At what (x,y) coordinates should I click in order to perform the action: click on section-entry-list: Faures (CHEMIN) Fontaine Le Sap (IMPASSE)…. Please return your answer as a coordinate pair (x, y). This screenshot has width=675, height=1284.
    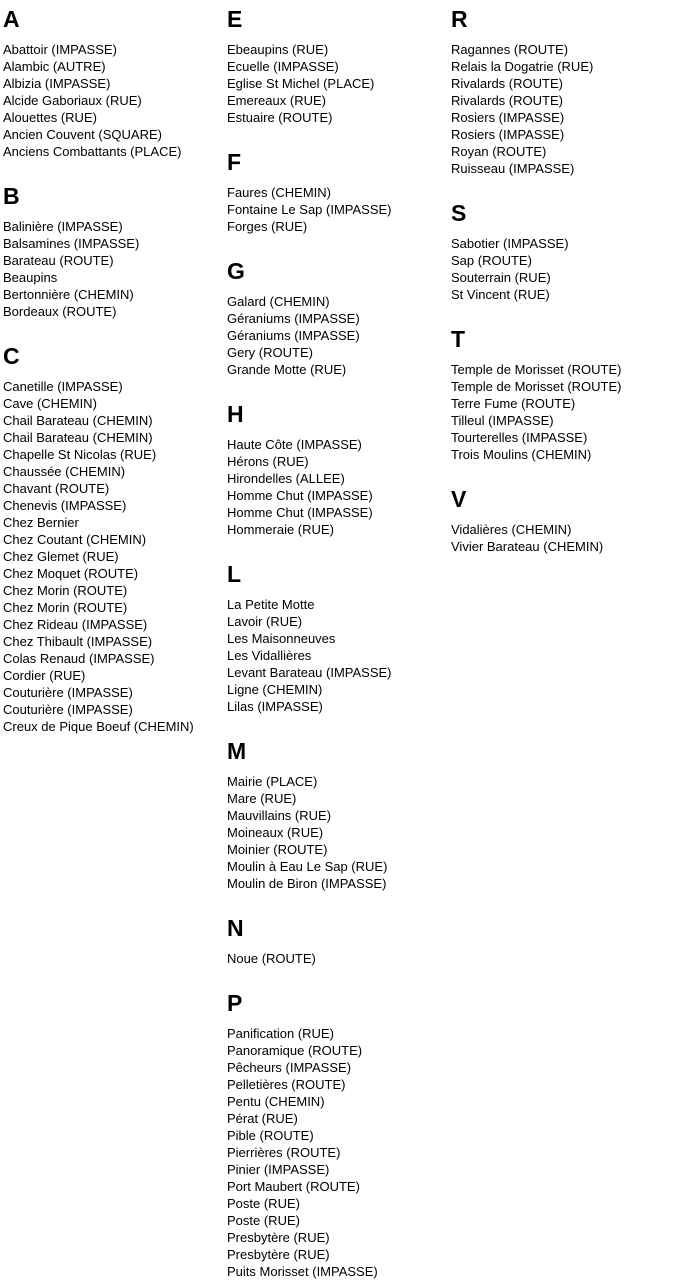
    Looking at the image, I should click on (337, 209).